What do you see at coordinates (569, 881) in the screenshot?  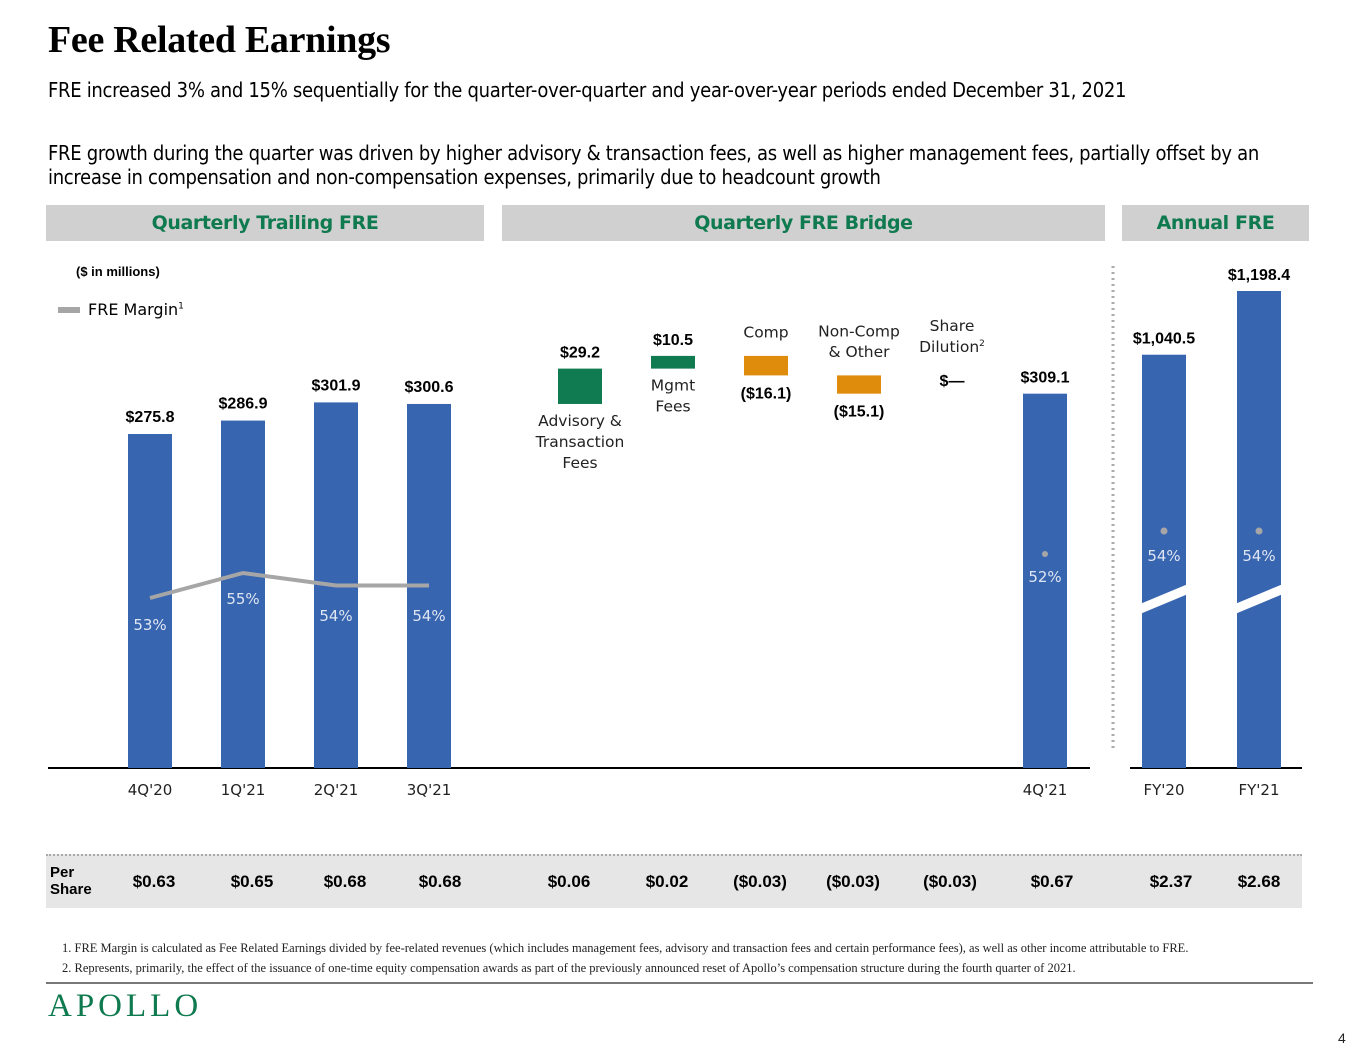 I see `per-share-value: $0.06` at bounding box center [569, 881].